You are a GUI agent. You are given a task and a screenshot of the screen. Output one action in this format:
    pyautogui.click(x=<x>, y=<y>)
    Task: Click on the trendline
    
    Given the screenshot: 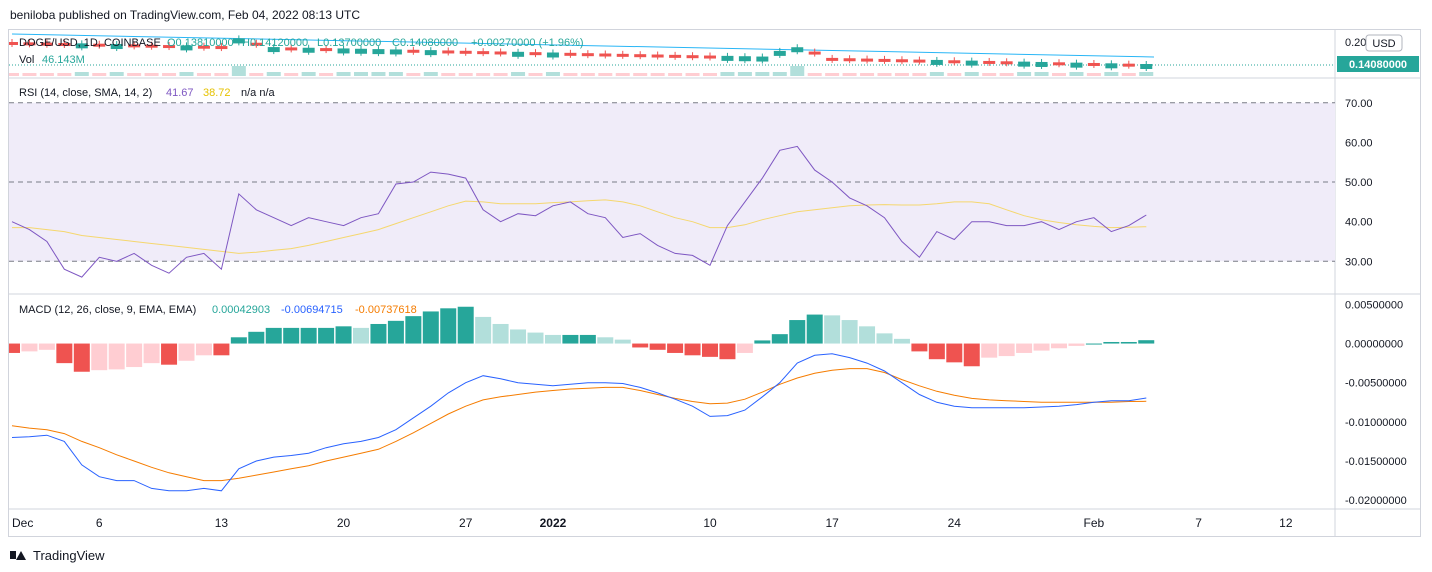 What is the action you would take?
    pyautogui.click(x=583, y=45)
    